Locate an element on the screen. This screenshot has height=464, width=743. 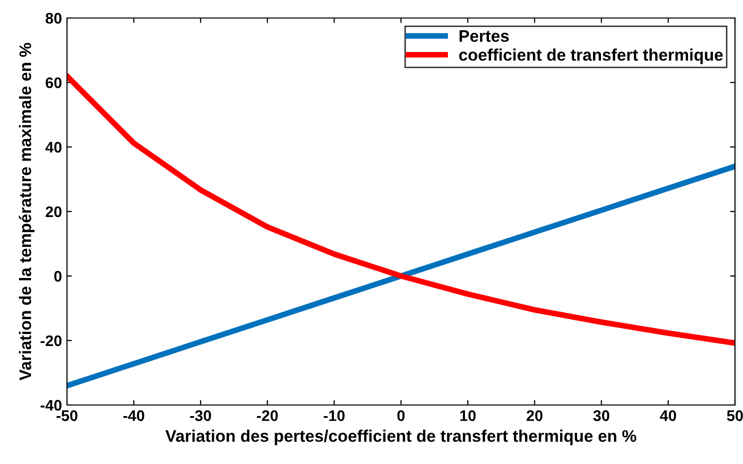
x-axis-title: Variation des pertes/coefficient de transfert thermique en % is located at coordinates (400, 438).